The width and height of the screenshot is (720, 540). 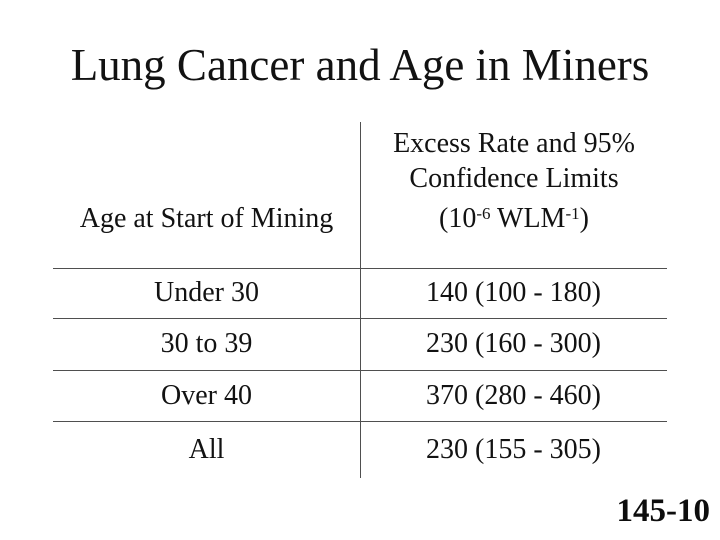 I want to click on rate-cell: 140 (100 - 180), so click(x=513, y=292).